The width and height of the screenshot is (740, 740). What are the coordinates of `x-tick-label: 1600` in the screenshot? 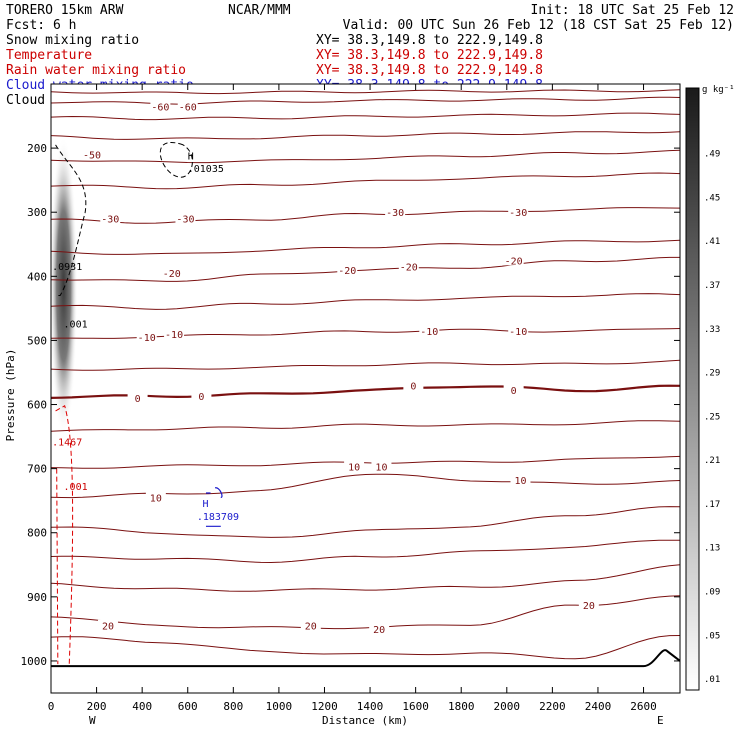 It's located at (415, 706).